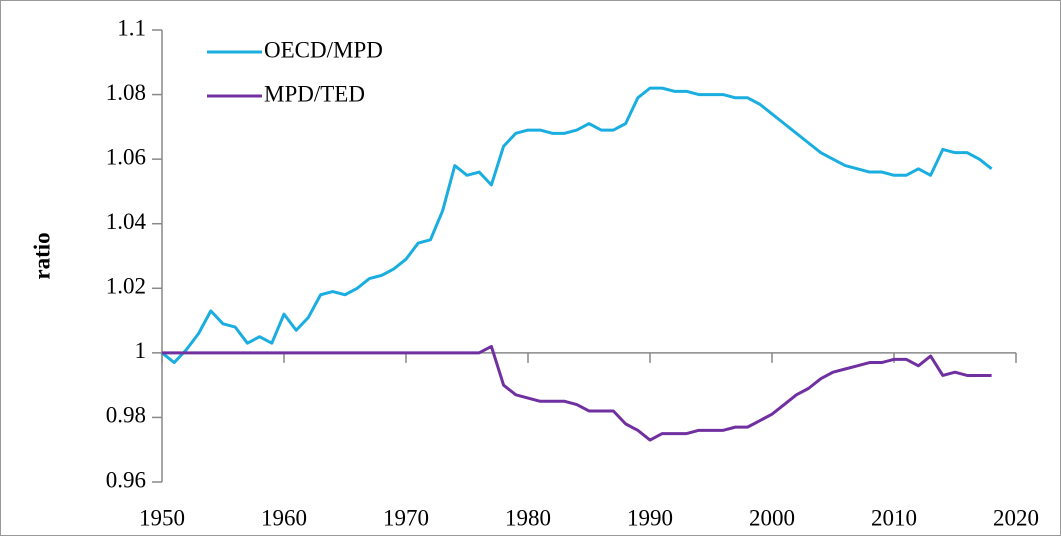 This screenshot has height=536, width=1061. I want to click on y-tick-label: 1.06, so click(126, 156).